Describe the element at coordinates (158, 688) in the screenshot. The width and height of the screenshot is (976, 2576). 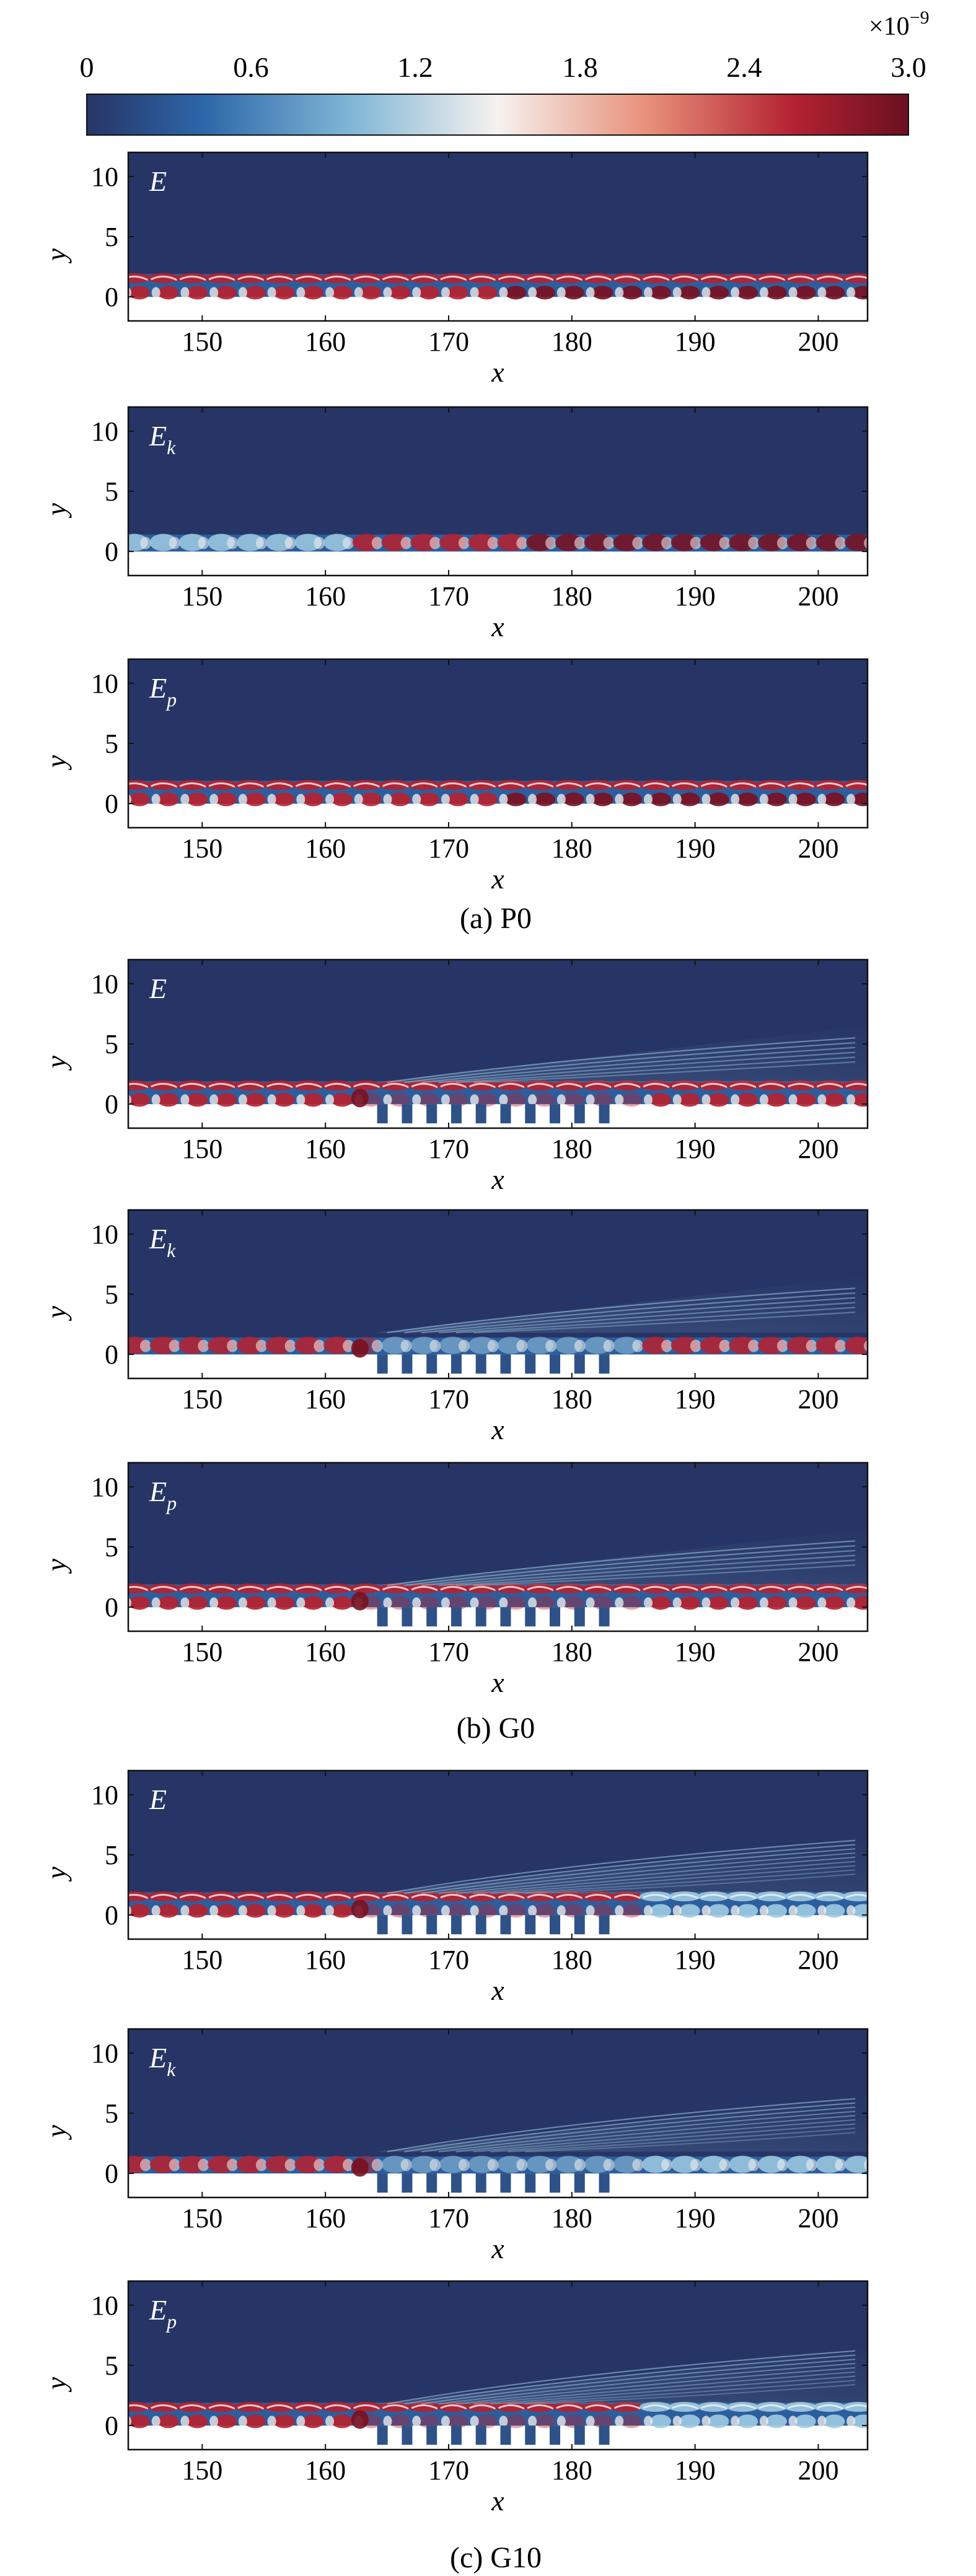
I see `panel-label-base: E` at that location.